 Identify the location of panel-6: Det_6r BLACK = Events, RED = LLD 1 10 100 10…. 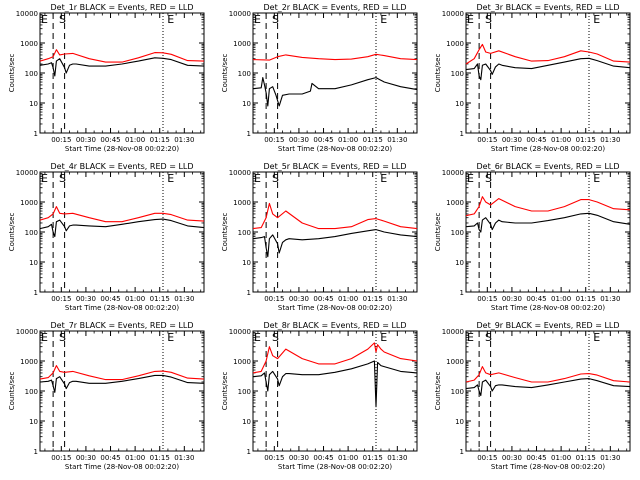
(532, 237).